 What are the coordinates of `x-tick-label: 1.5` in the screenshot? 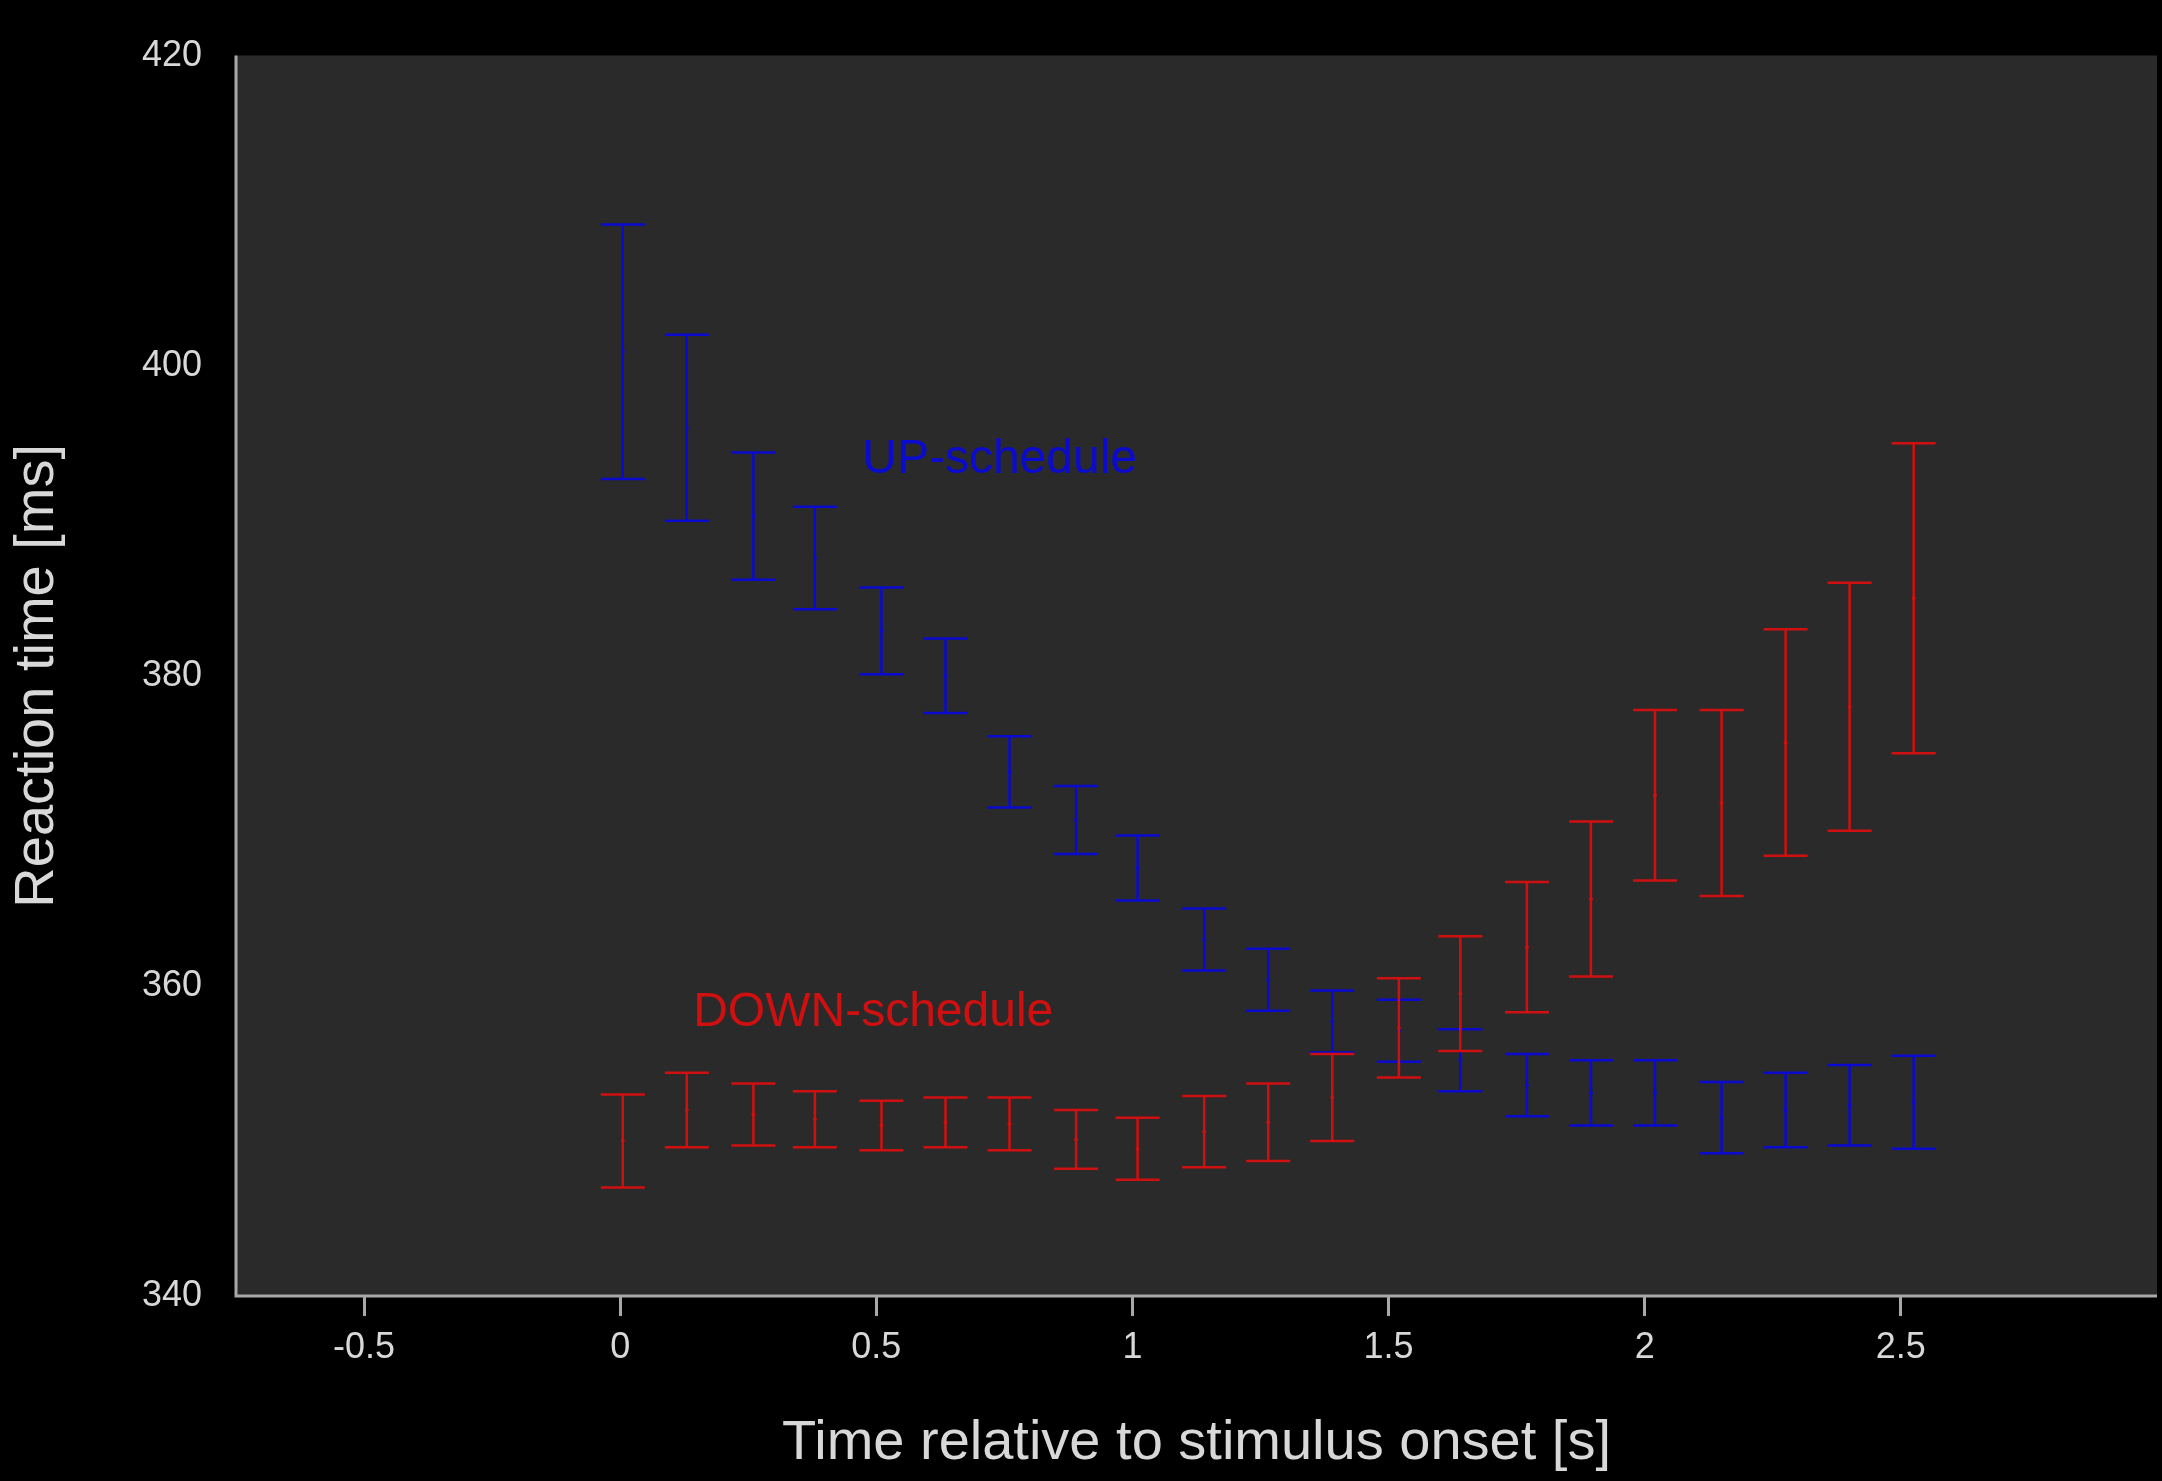 It's located at (1388, 1345).